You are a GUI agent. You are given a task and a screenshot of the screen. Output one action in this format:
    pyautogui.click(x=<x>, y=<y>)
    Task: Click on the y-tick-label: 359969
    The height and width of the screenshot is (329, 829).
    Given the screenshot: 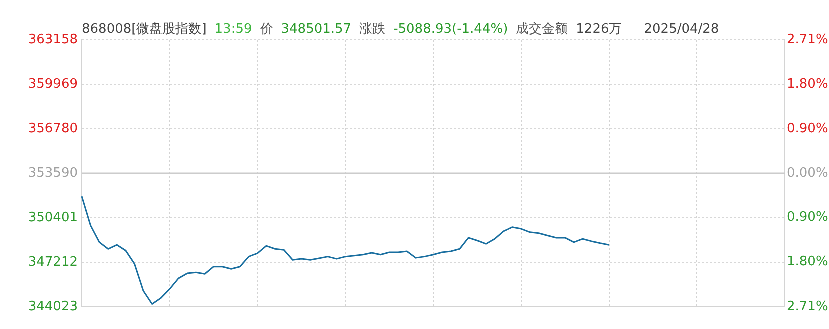 What is the action you would take?
    pyautogui.click(x=53, y=84)
    